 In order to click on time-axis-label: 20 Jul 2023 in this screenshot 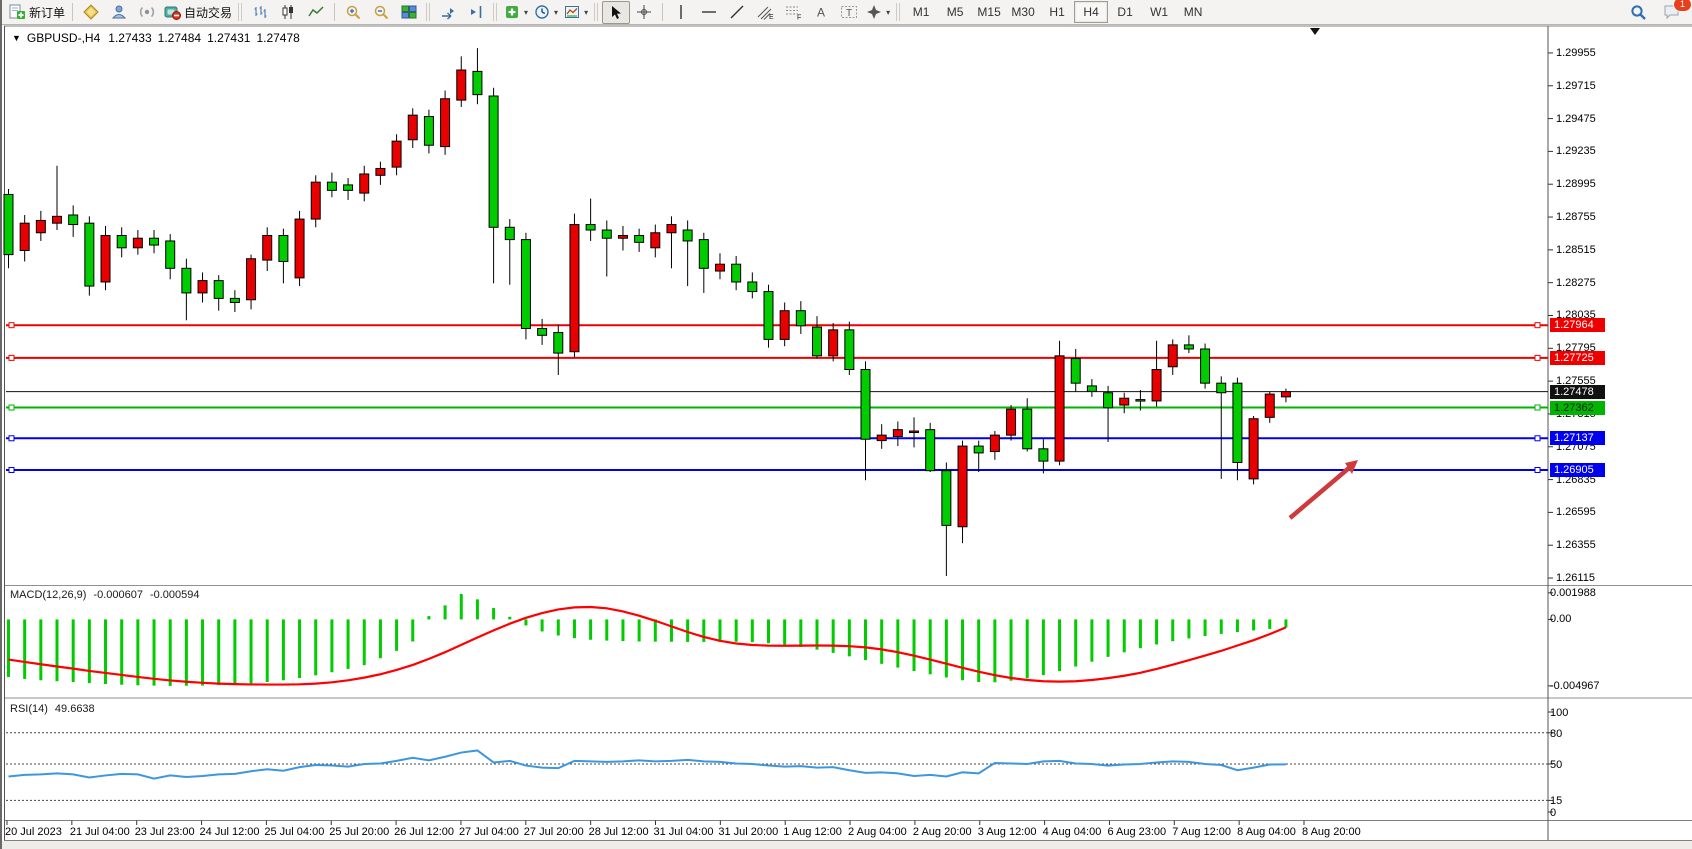, I will do `click(33, 832)`.